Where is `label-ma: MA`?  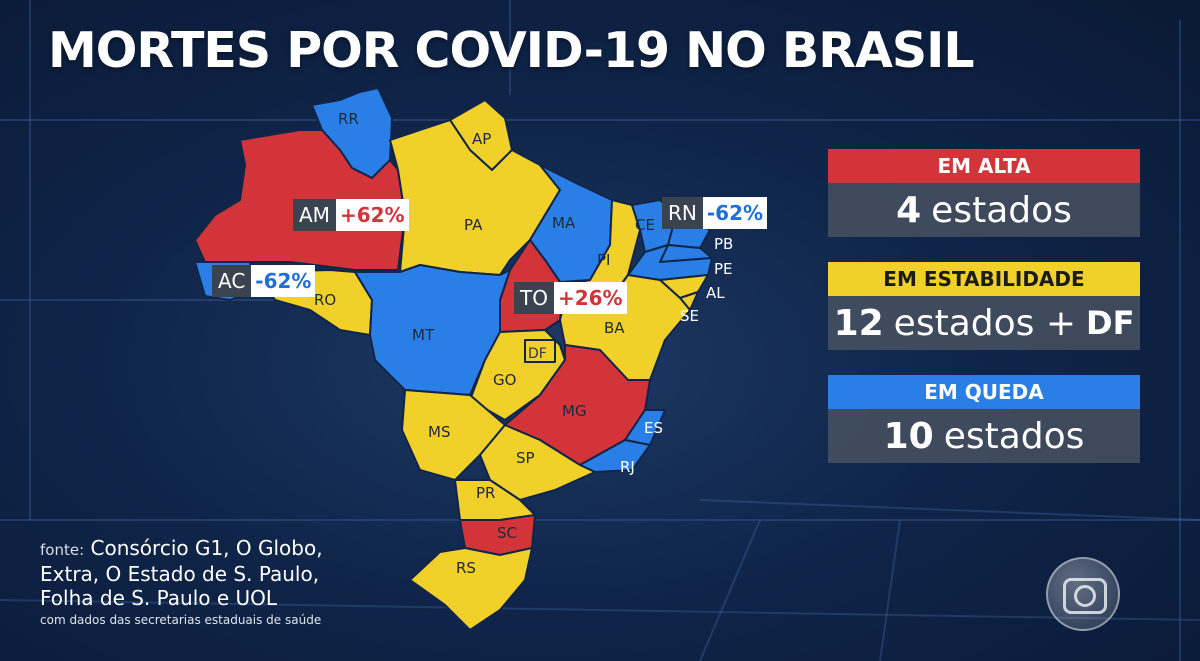 label-ma: MA is located at coordinates (564, 223).